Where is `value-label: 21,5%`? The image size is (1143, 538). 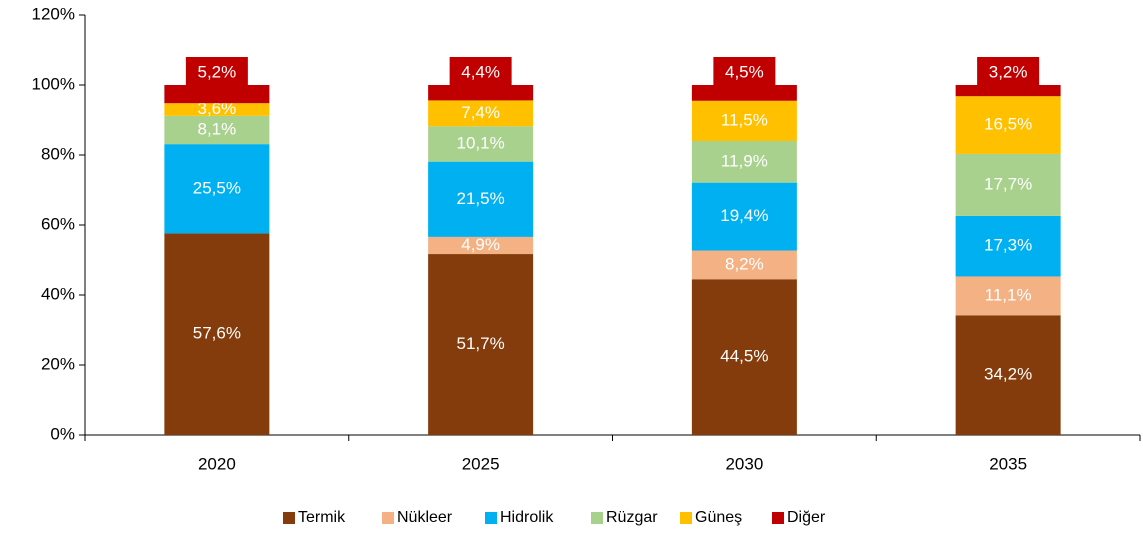
value-label: 21,5% is located at coordinates (481, 198).